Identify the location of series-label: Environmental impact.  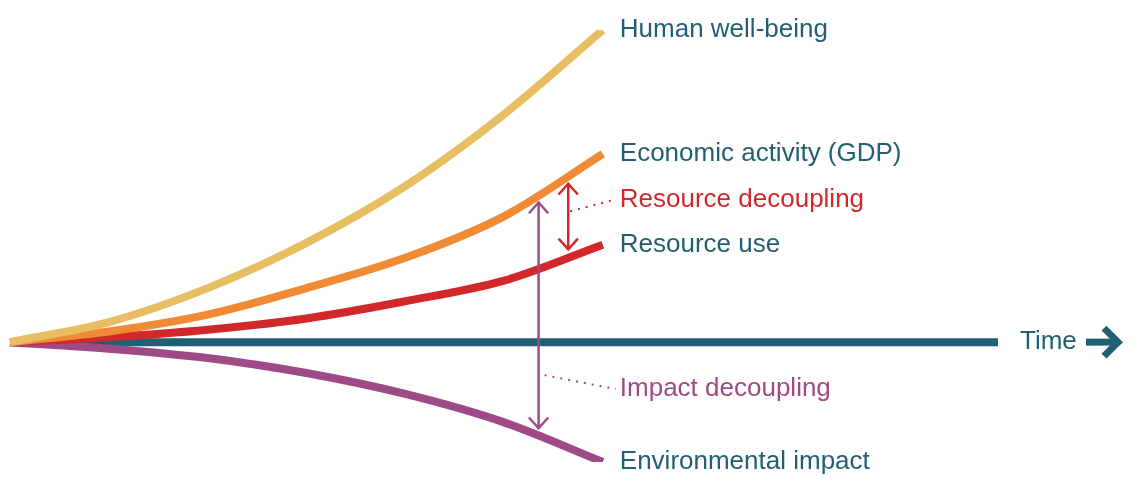
(745, 460).